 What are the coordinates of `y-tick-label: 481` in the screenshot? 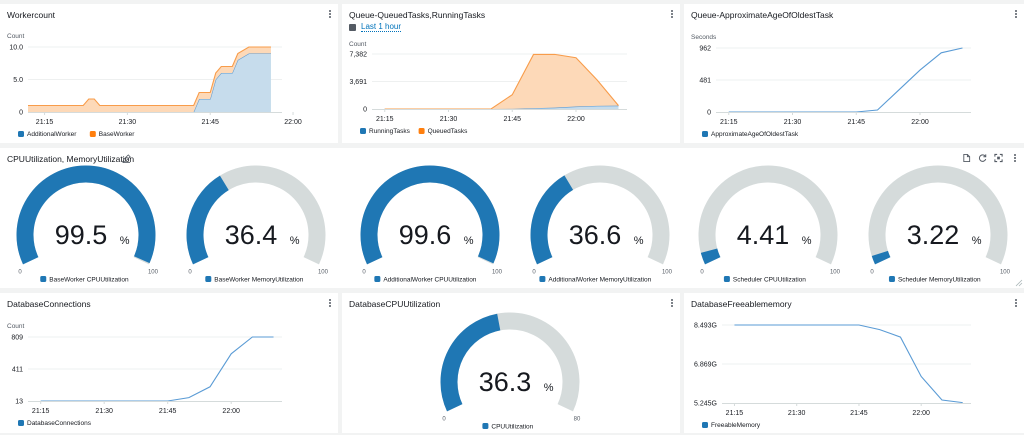 It's located at (705, 81).